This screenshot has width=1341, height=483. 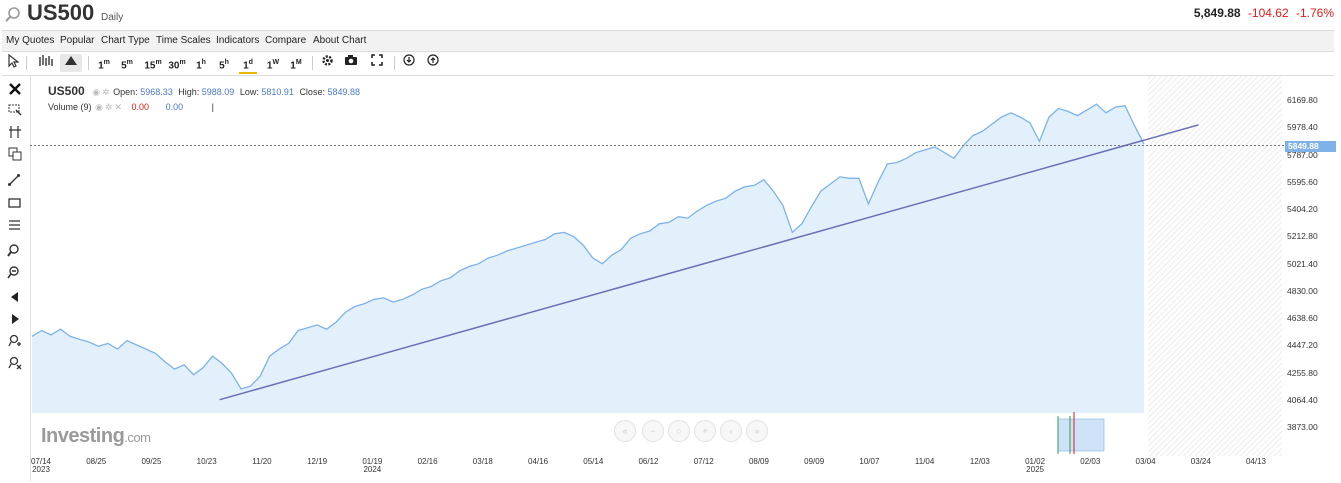 What do you see at coordinates (118, 107) in the screenshot?
I see `close-icon: ✕` at bounding box center [118, 107].